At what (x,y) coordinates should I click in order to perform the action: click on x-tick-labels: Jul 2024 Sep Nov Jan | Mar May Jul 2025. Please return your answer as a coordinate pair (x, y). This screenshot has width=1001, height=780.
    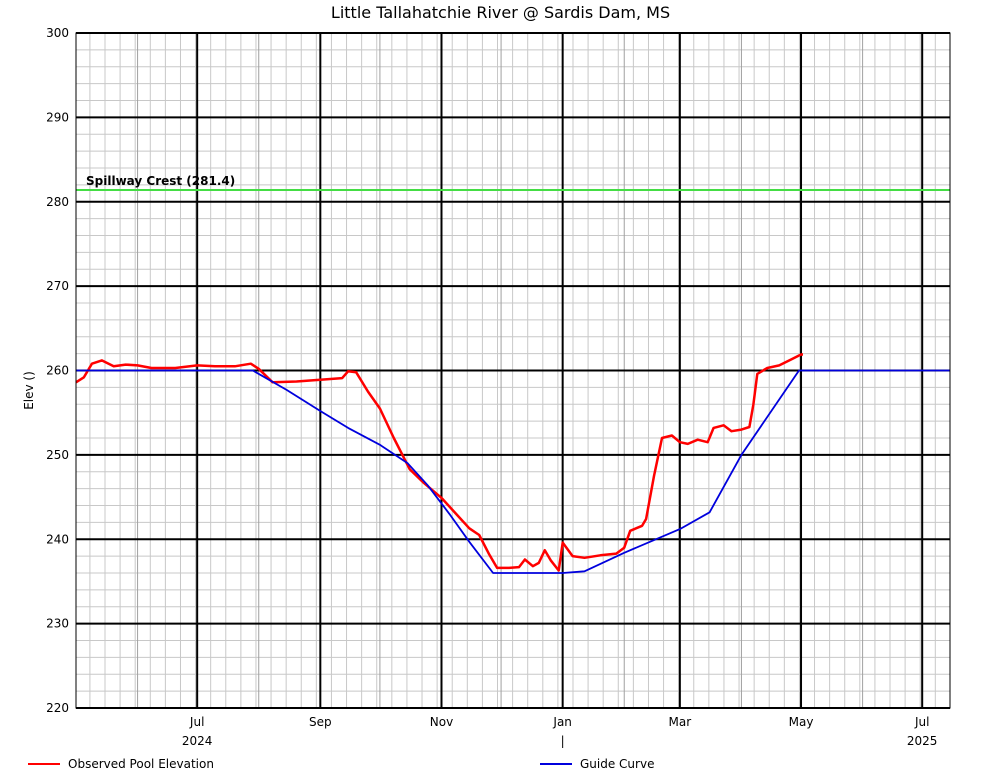
    Looking at the image, I should click on (560, 731).